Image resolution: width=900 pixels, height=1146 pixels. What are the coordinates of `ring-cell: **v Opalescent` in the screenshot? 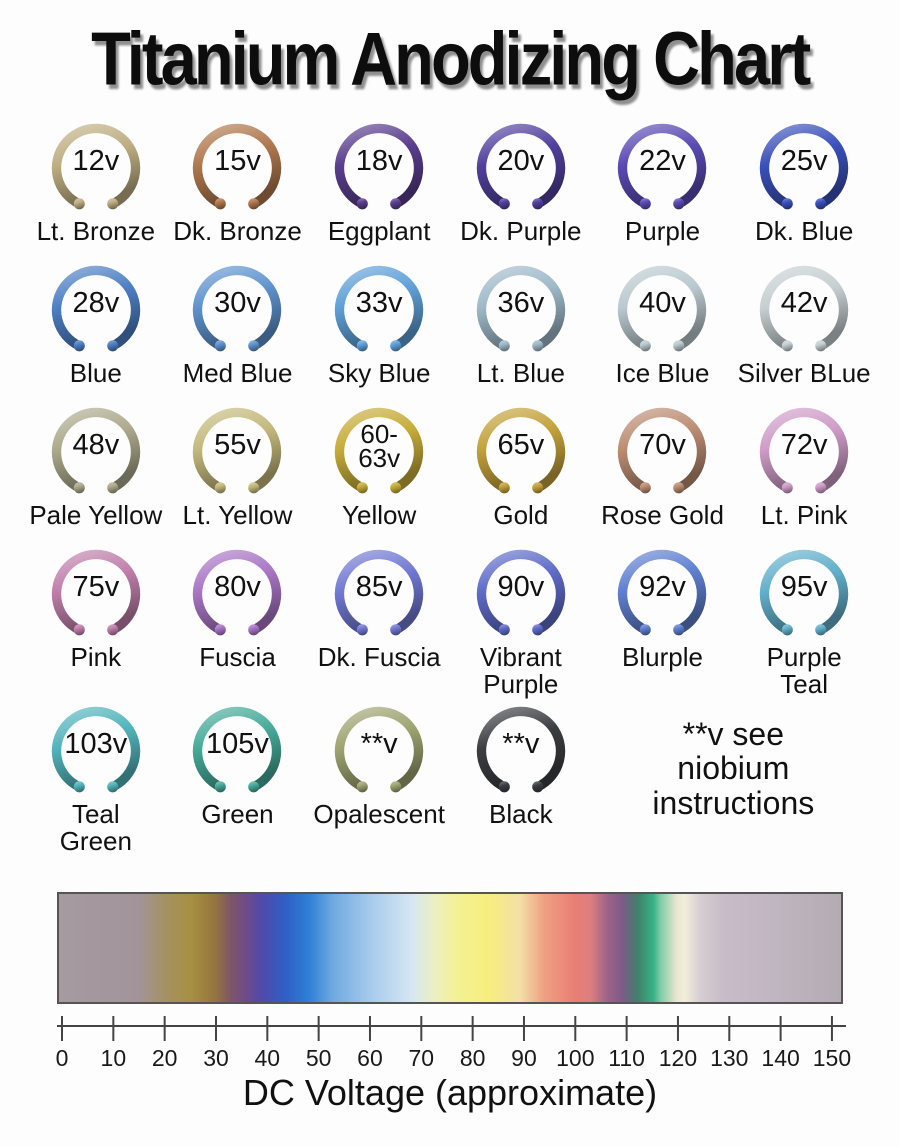 It's located at (379, 779).